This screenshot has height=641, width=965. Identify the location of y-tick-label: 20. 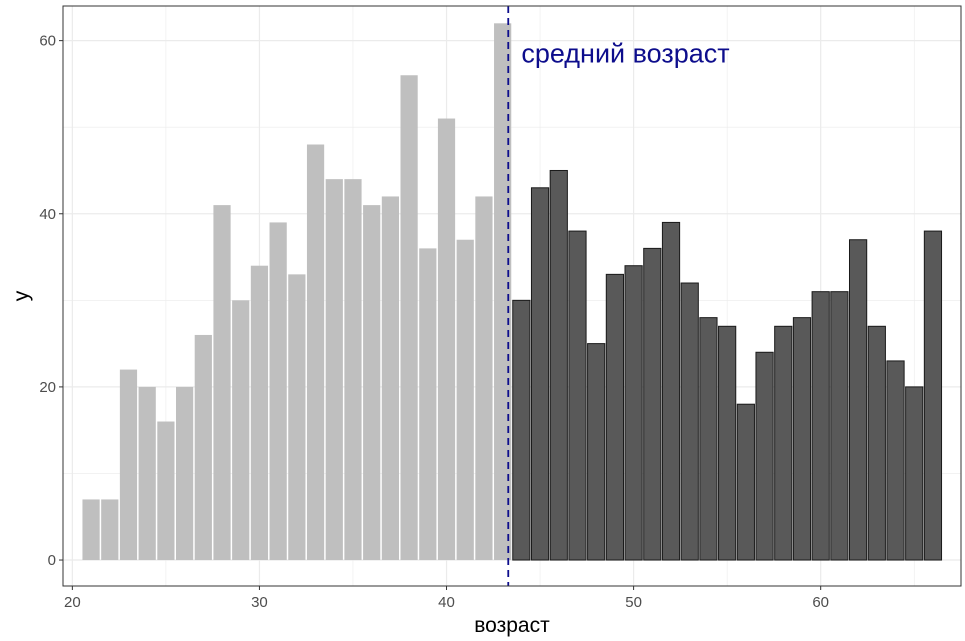
(47, 387).